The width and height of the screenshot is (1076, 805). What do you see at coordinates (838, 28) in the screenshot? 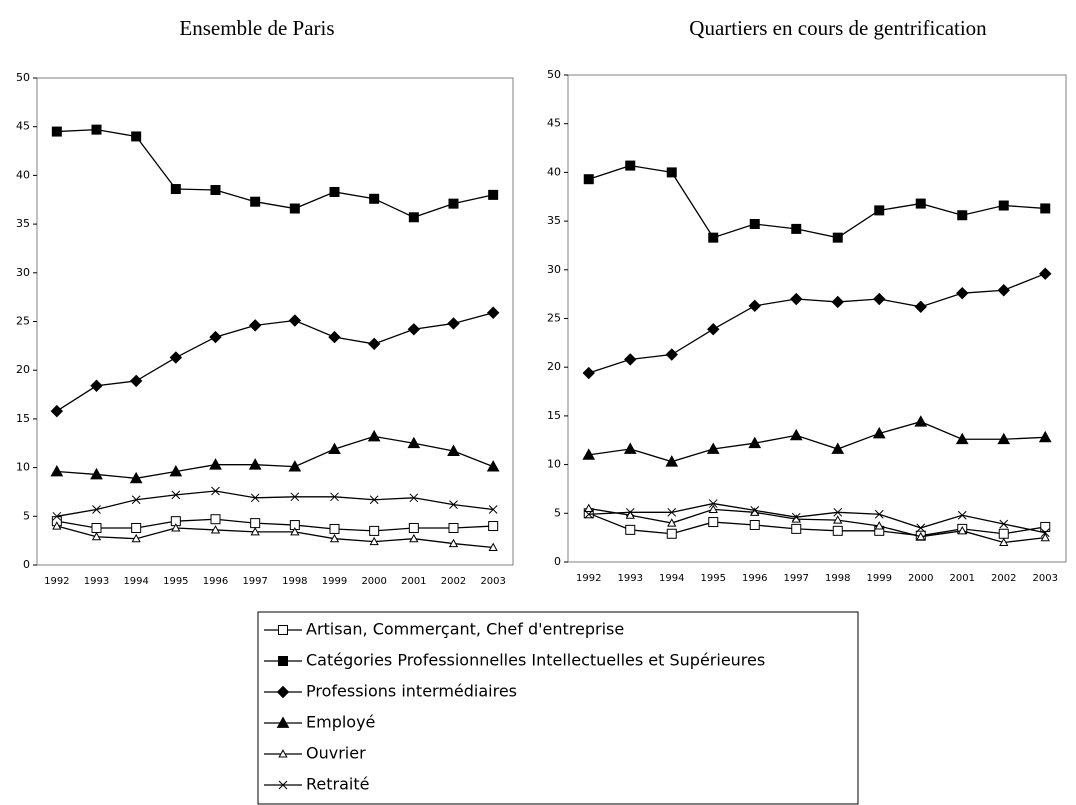
I see `chart-title: Quartiers en cours de gentrification` at bounding box center [838, 28].